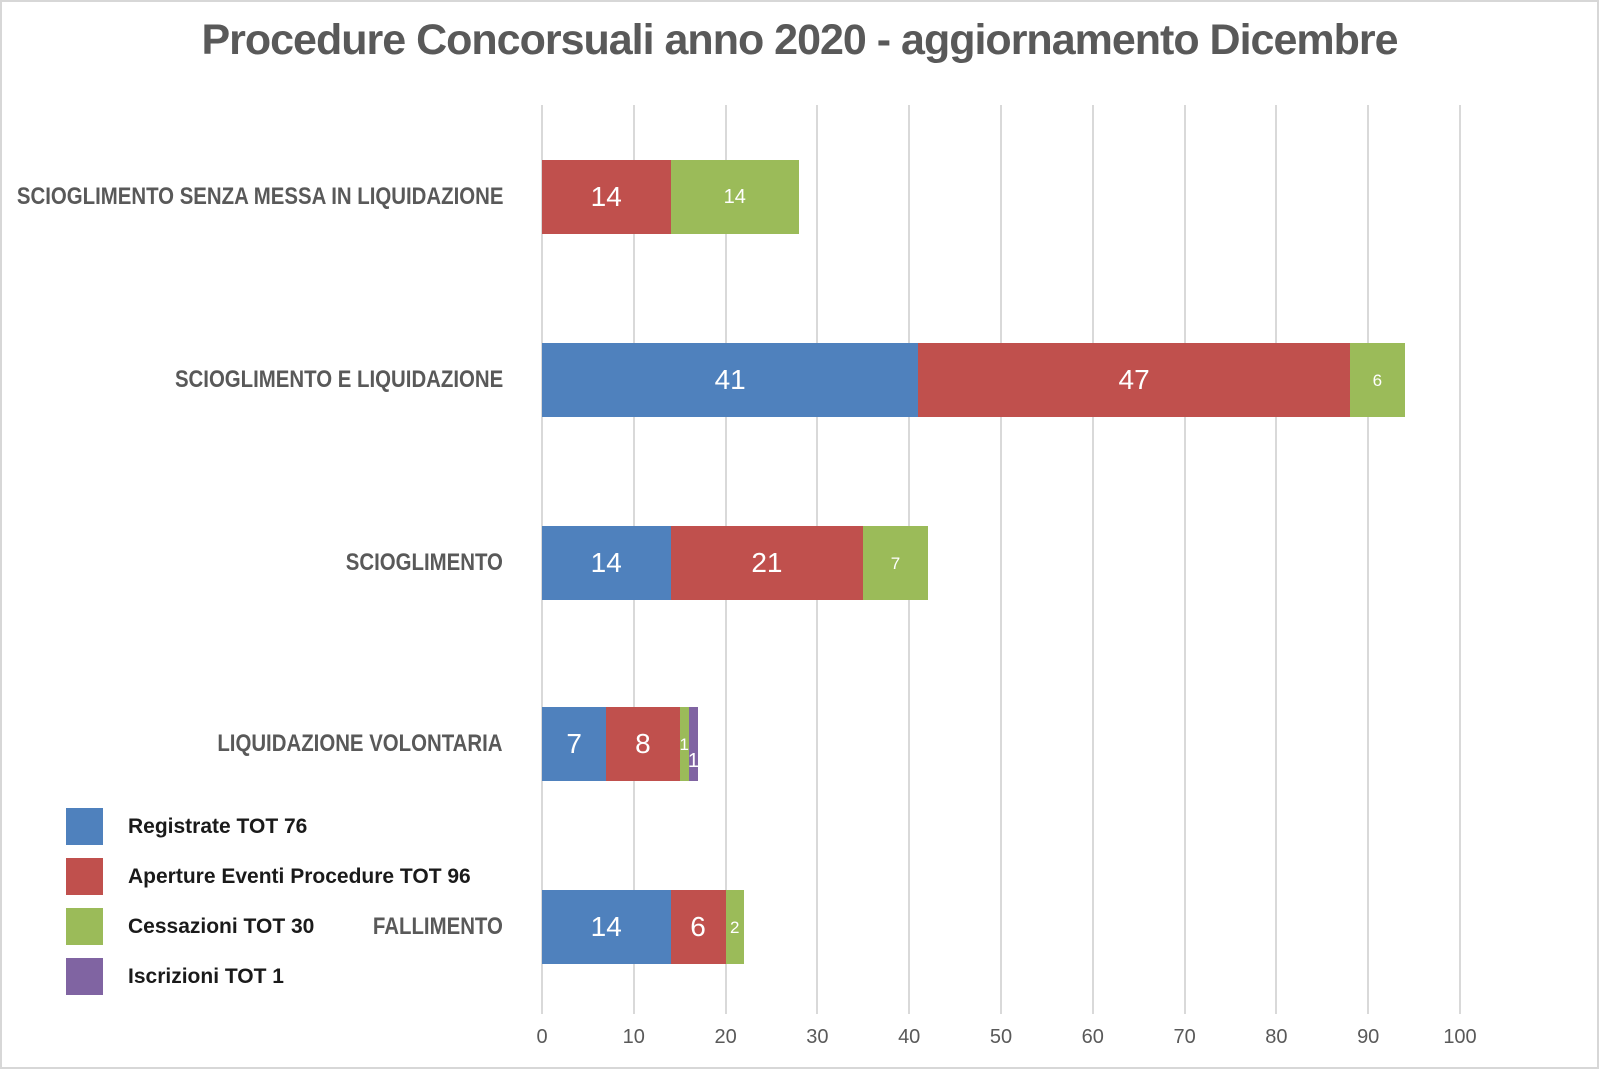 This screenshot has height=1069, width=1599. What do you see at coordinates (299, 876) in the screenshot?
I see `legend-label-aperture: Aperture Eventi Procedure TOT 96` at bounding box center [299, 876].